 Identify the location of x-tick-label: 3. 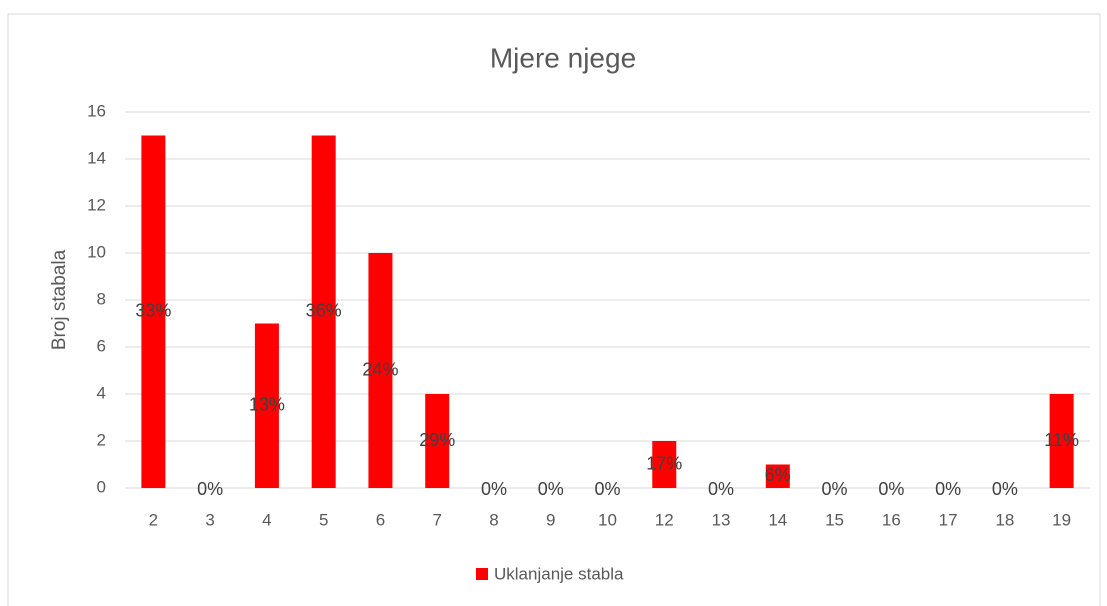
(209, 519).